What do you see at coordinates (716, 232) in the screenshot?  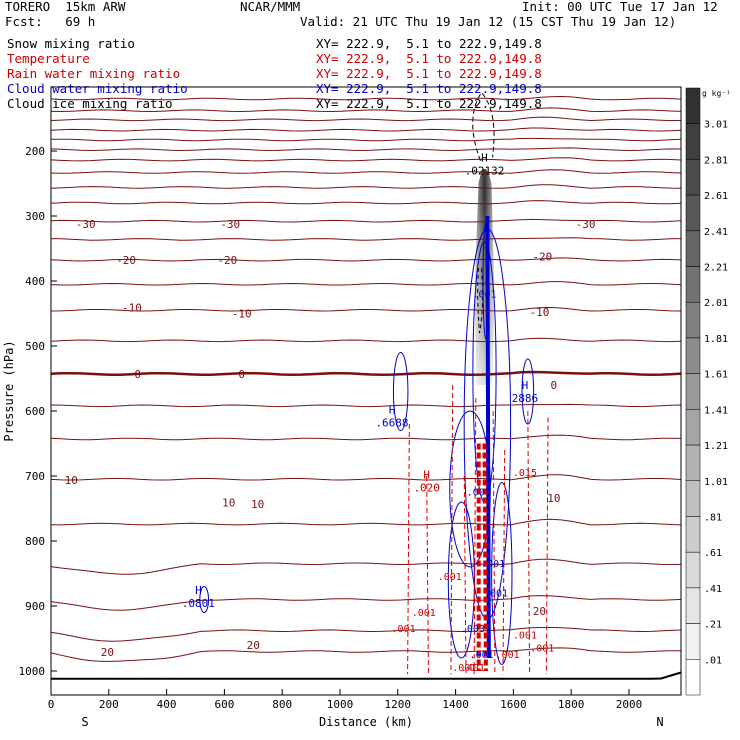 I see `colorbar-label: 2.41` at bounding box center [716, 232].